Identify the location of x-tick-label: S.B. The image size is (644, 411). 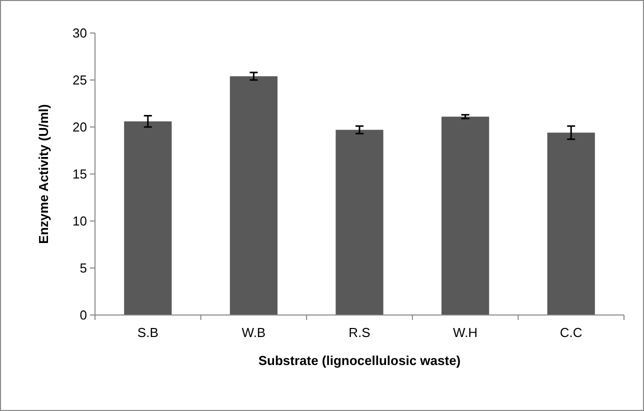
(147, 332).